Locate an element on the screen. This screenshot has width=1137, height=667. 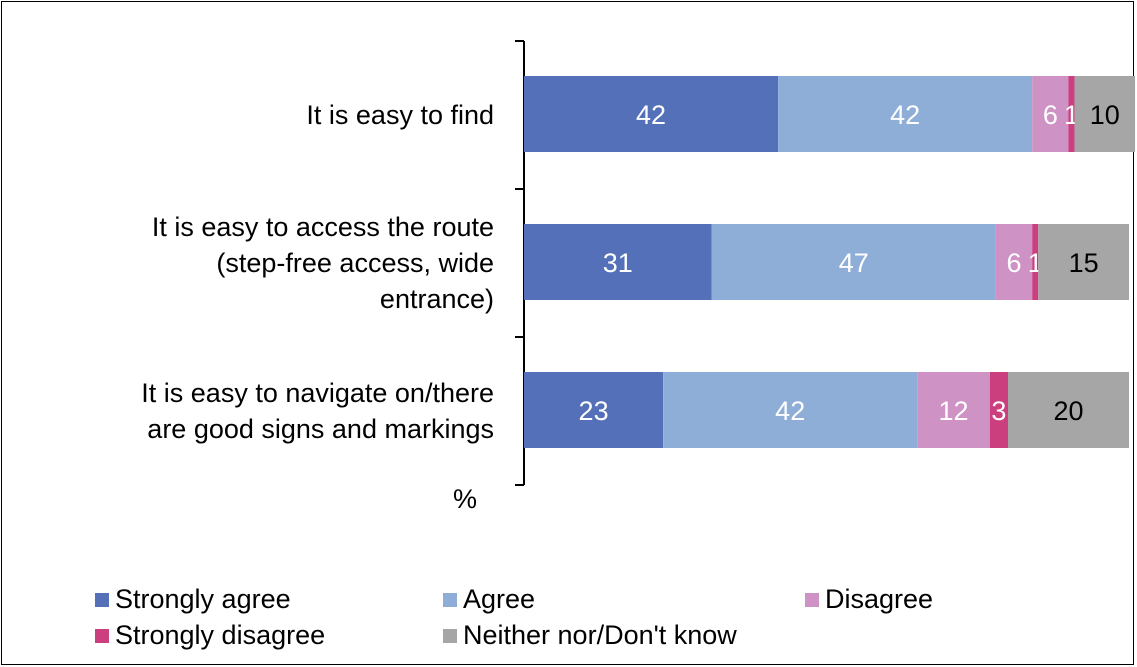
data-label: 31 is located at coordinates (618, 263).